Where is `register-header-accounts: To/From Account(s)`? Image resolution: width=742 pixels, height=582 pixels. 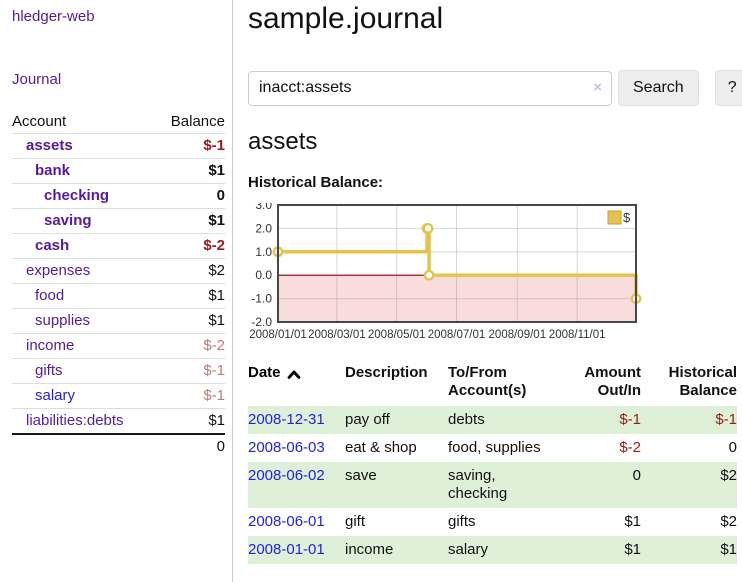
register-header-accounts: To/From Account(s) is located at coordinates (487, 381).